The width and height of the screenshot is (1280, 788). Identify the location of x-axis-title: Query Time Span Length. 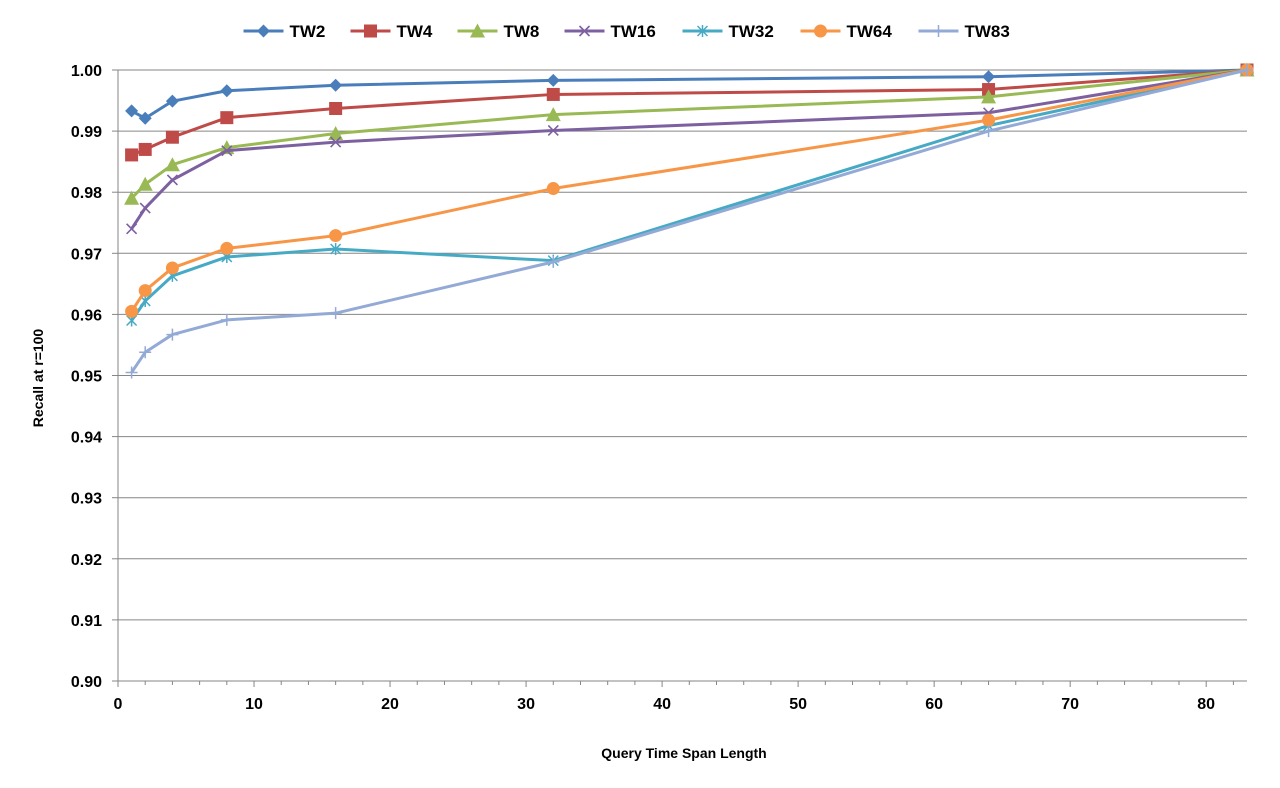
(683, 753).